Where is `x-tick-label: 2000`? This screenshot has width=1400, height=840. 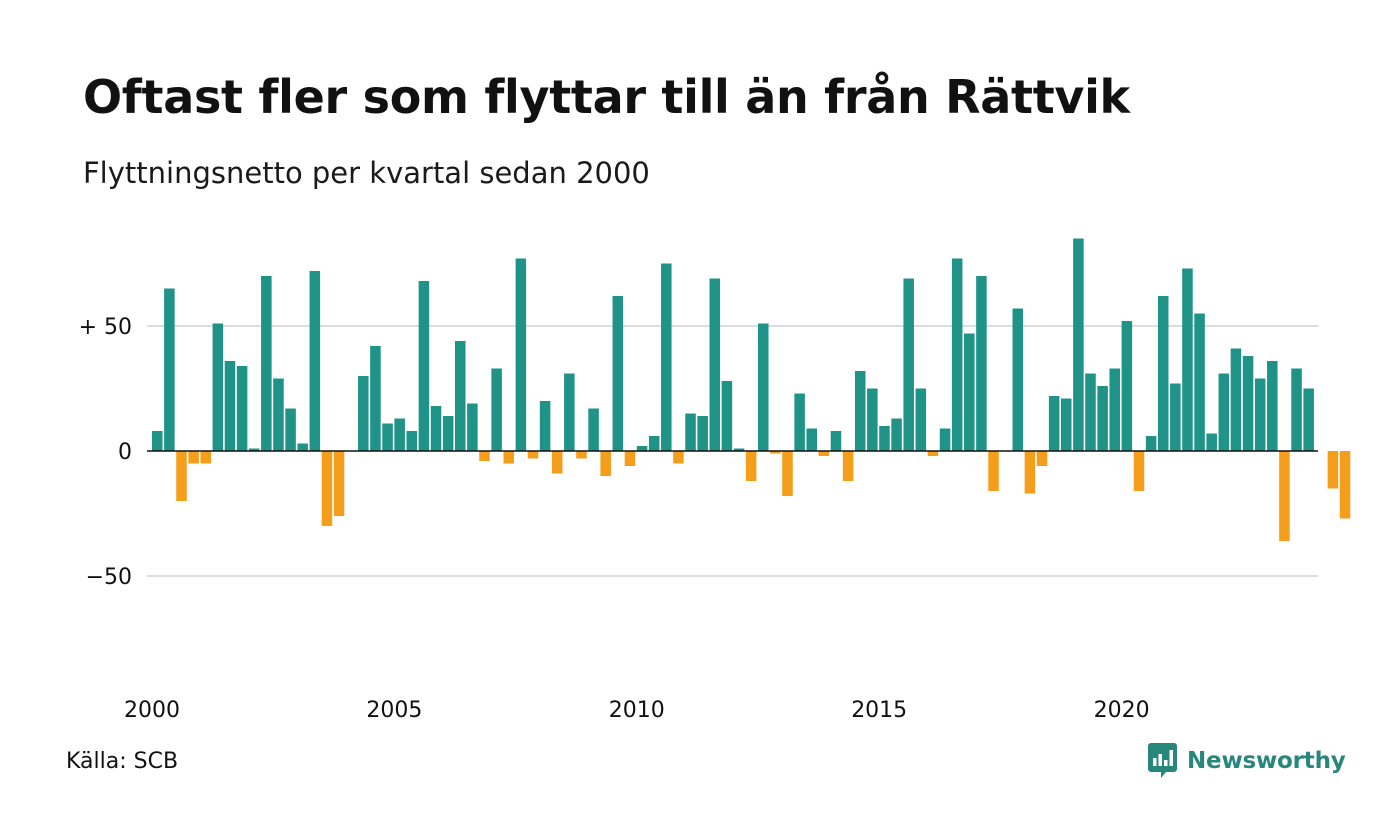
x-tick-label: 2000 is located at coordinates (152, 710).